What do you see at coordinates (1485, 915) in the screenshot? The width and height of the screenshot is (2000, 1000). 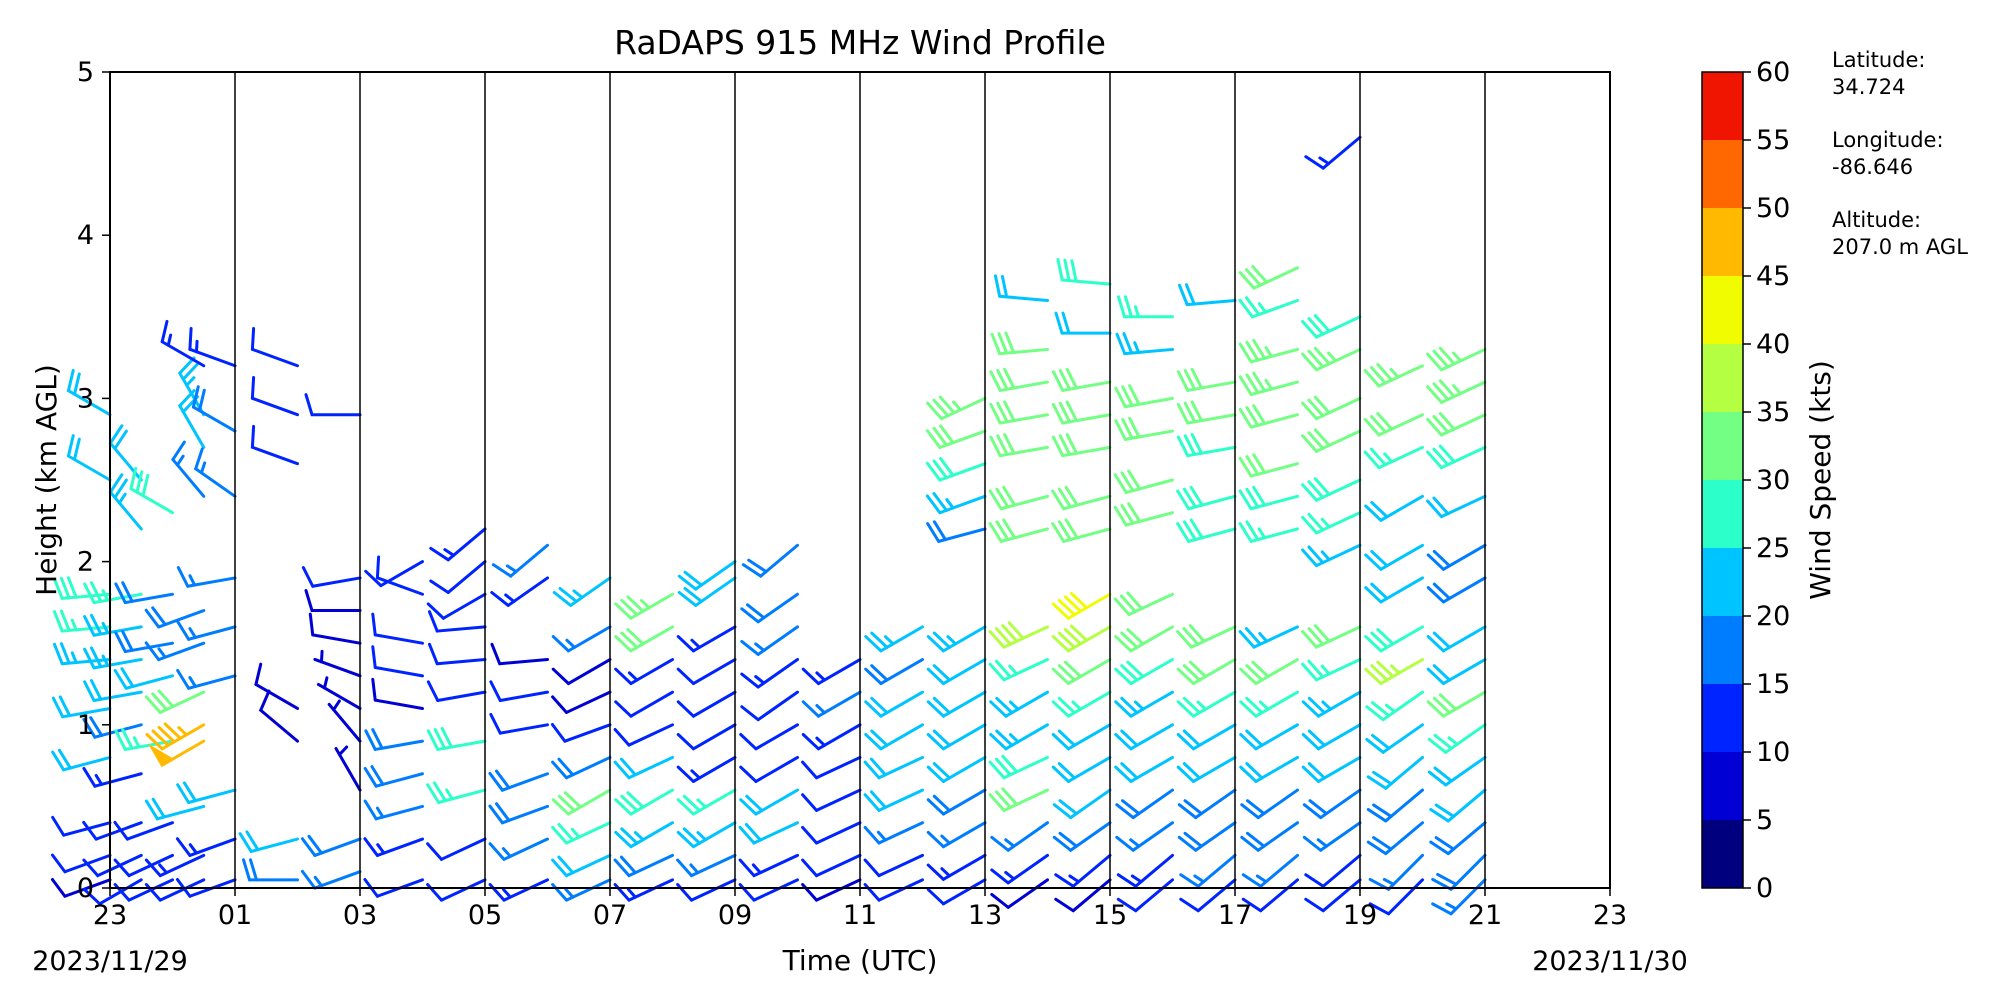 I see `x-tick-label: 21` at bounding box center [1485, 915].